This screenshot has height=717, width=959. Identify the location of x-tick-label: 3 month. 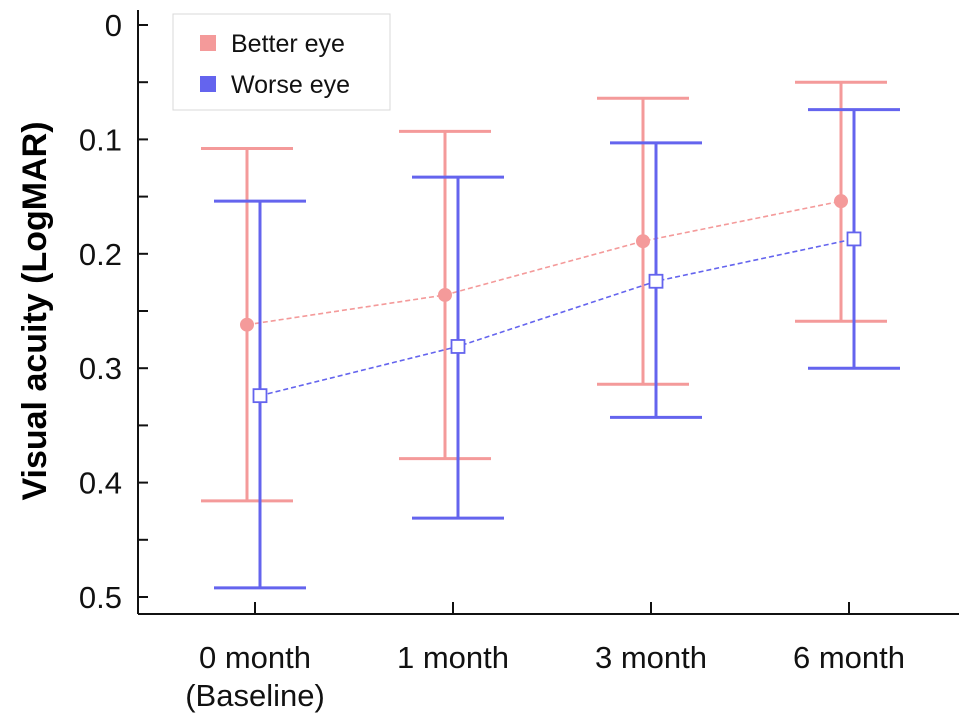
(651, 657).